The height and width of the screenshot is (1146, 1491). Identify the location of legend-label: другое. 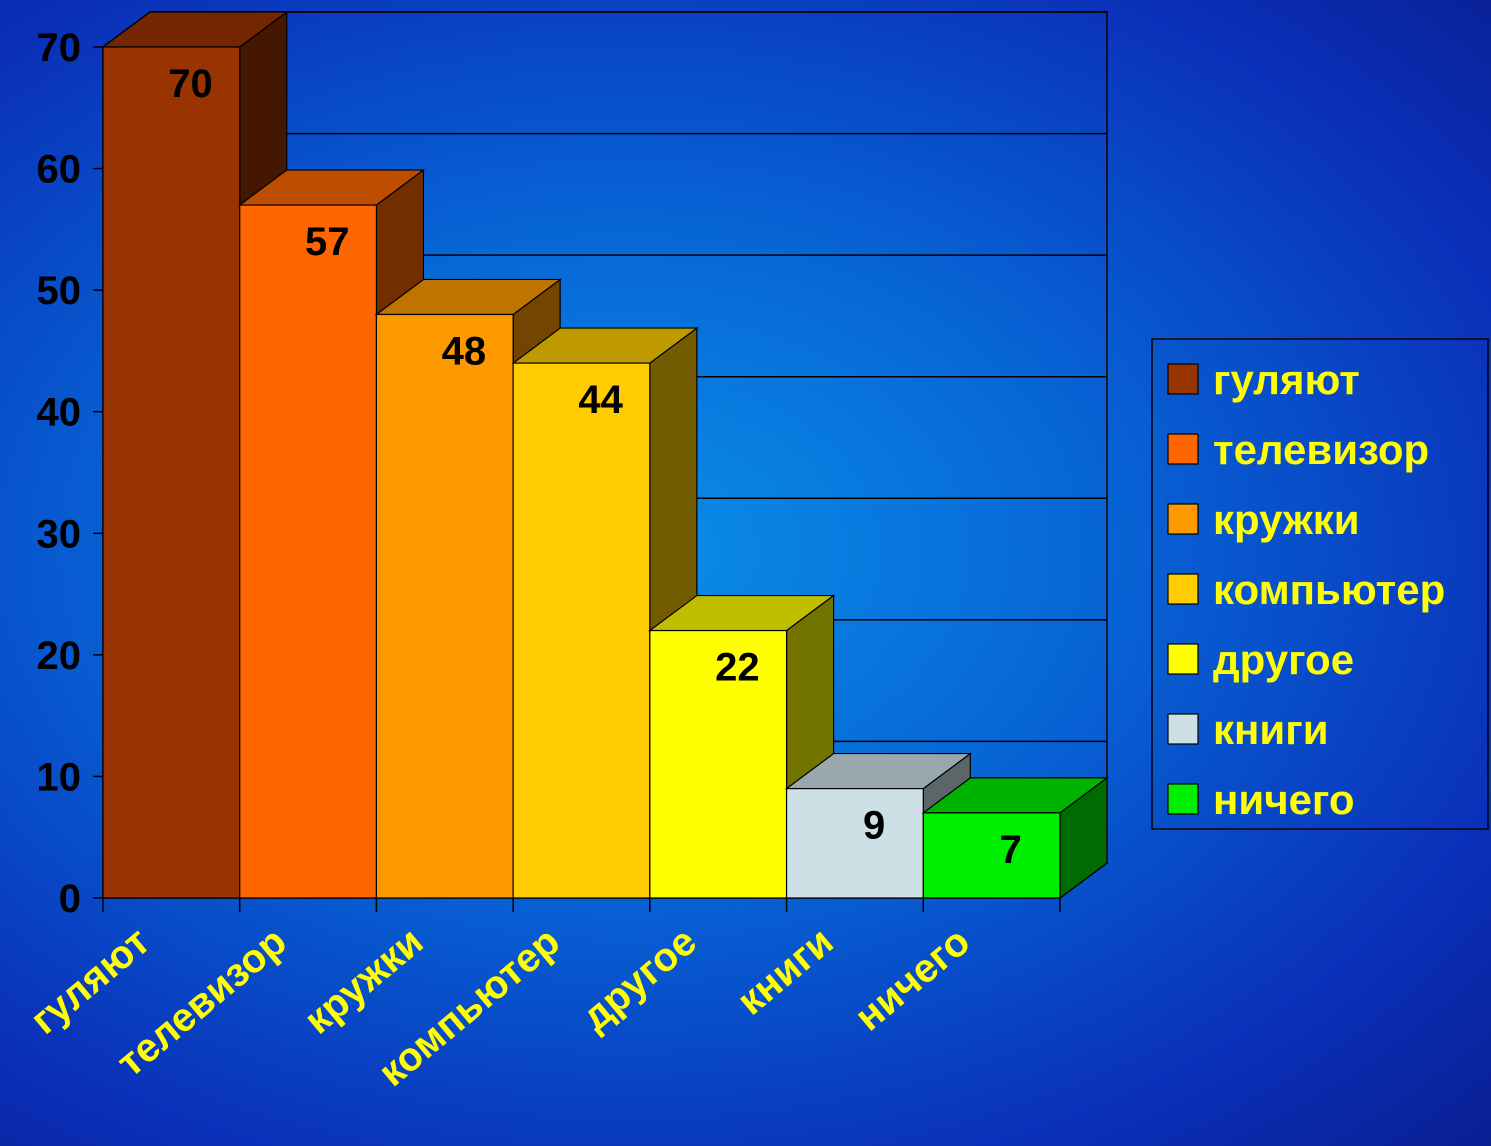
(1283, 659).